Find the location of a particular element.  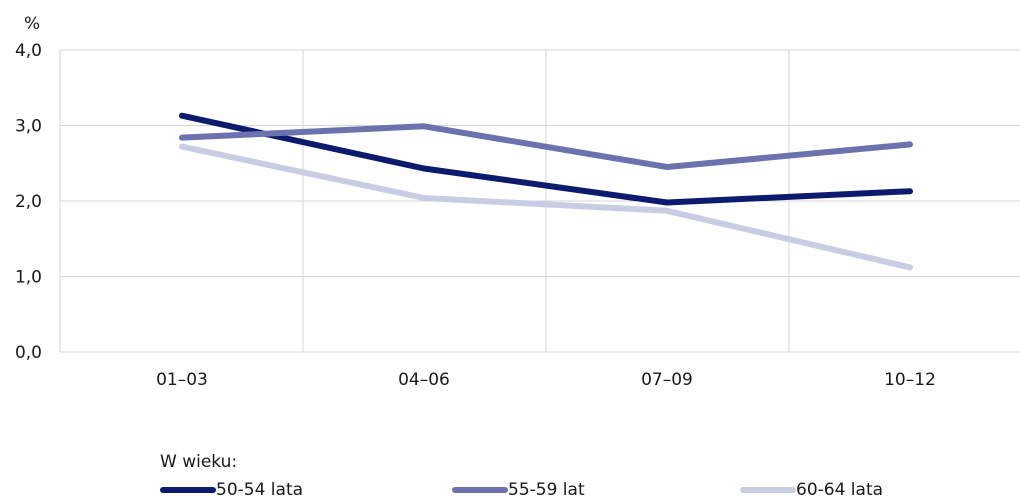

x-tick-label: 04–06 is located at coordinates (424, 380).